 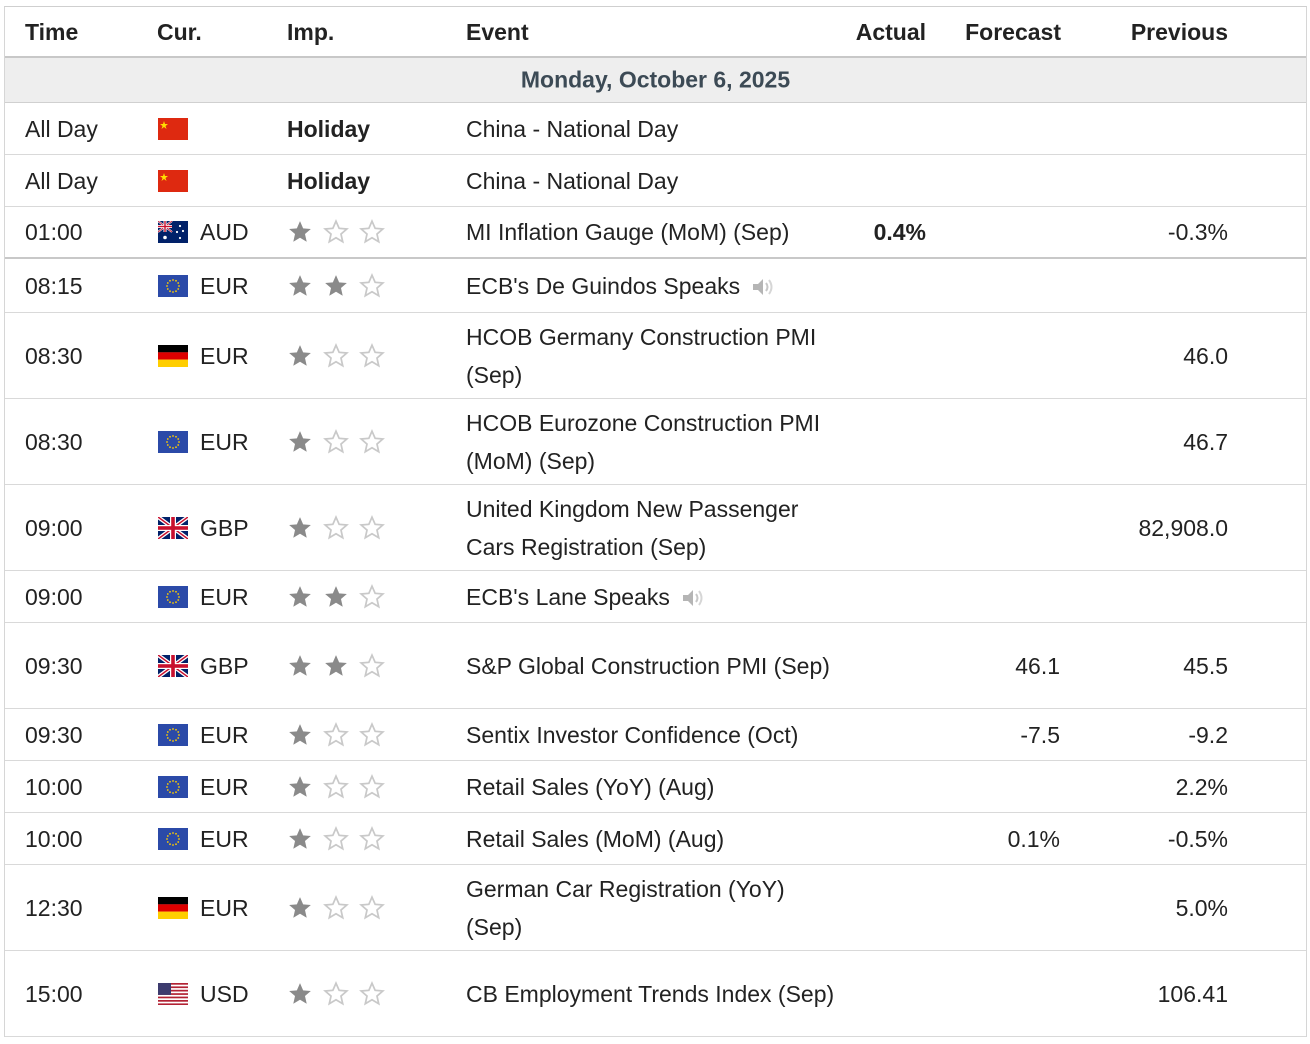 I want to click on event-name-text: MI Inflation Gauge (MoM) (Sep), so click(x=628, y=232).